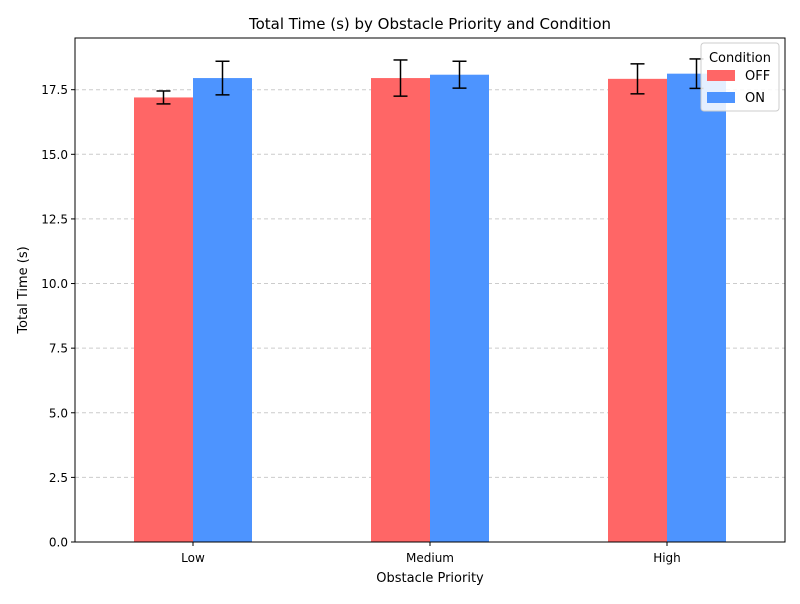 Image resolution: width=800 pixels, height=604 pixels. What do you see at coordinates (58, 413) in the screenshot?
I see `y-tick-label: 5.0` at bounding box center [58, 413].